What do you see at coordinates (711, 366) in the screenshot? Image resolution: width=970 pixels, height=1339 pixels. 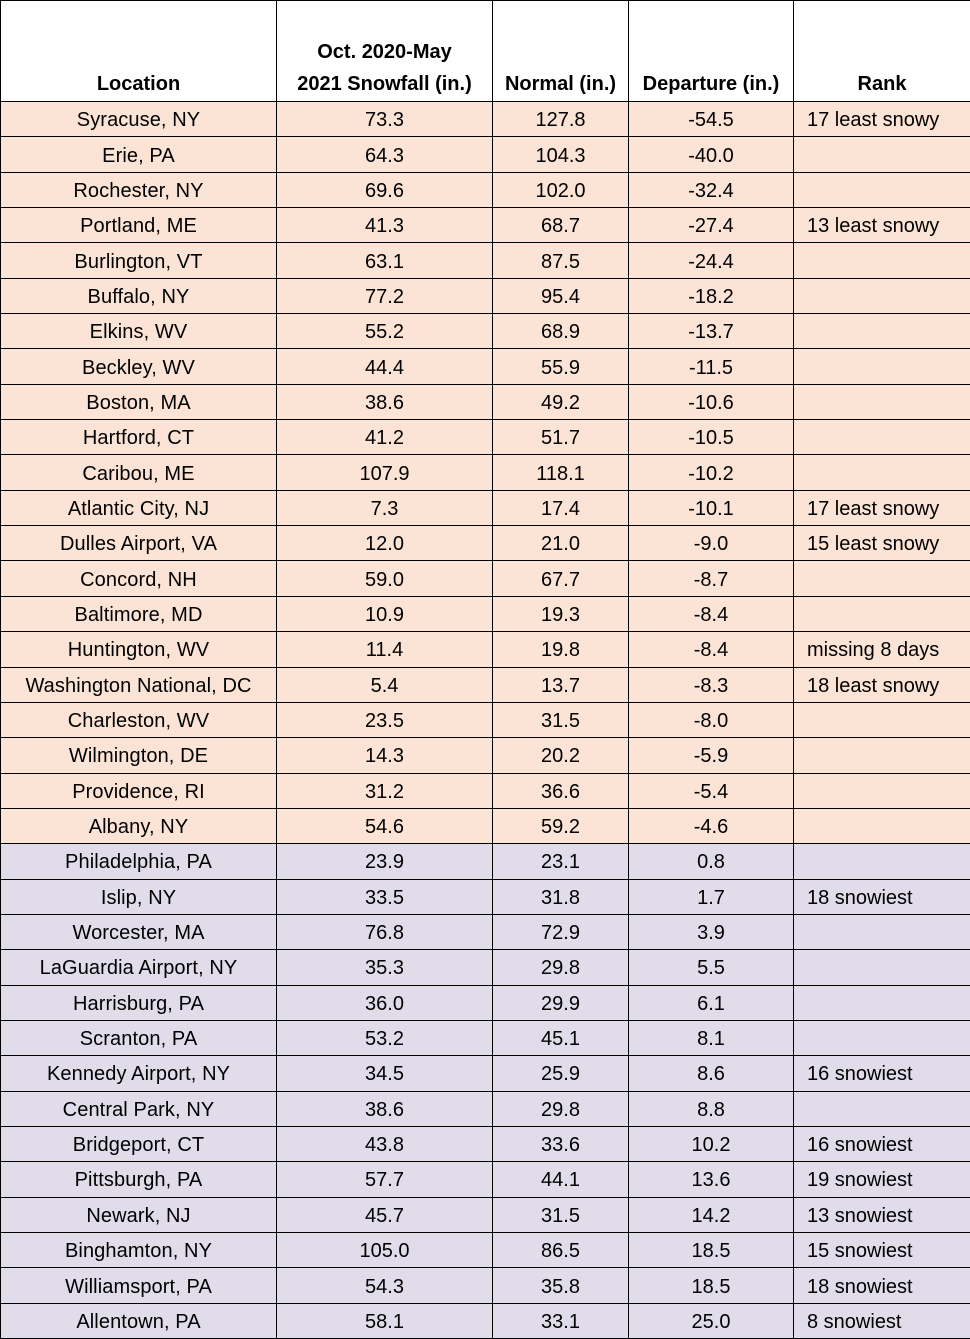 I see `cell-departure: -11.5` at bounding box center [711, 366].